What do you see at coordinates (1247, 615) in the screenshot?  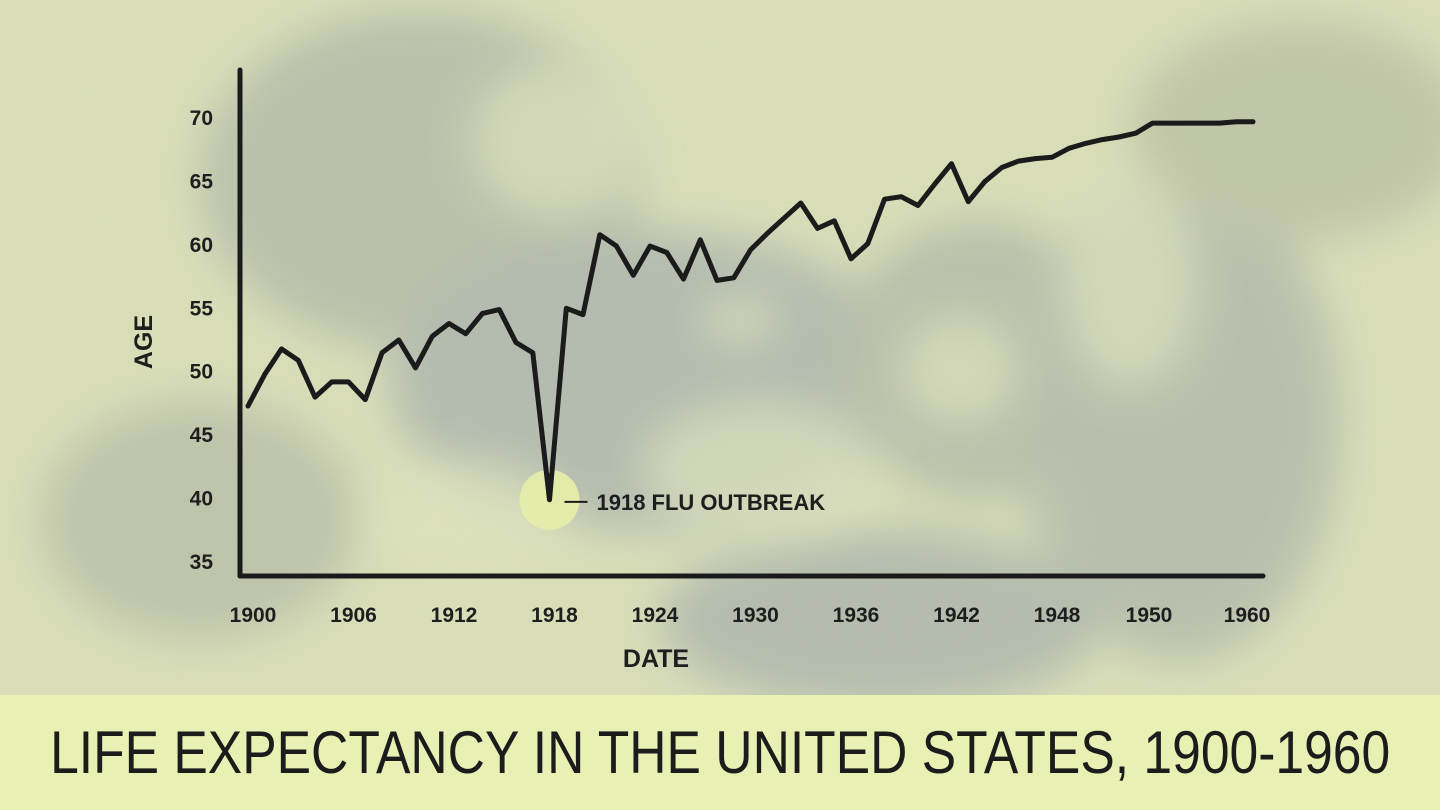 I see `x-tick-label-1960: 1960` at bounding box center [1247, 615].